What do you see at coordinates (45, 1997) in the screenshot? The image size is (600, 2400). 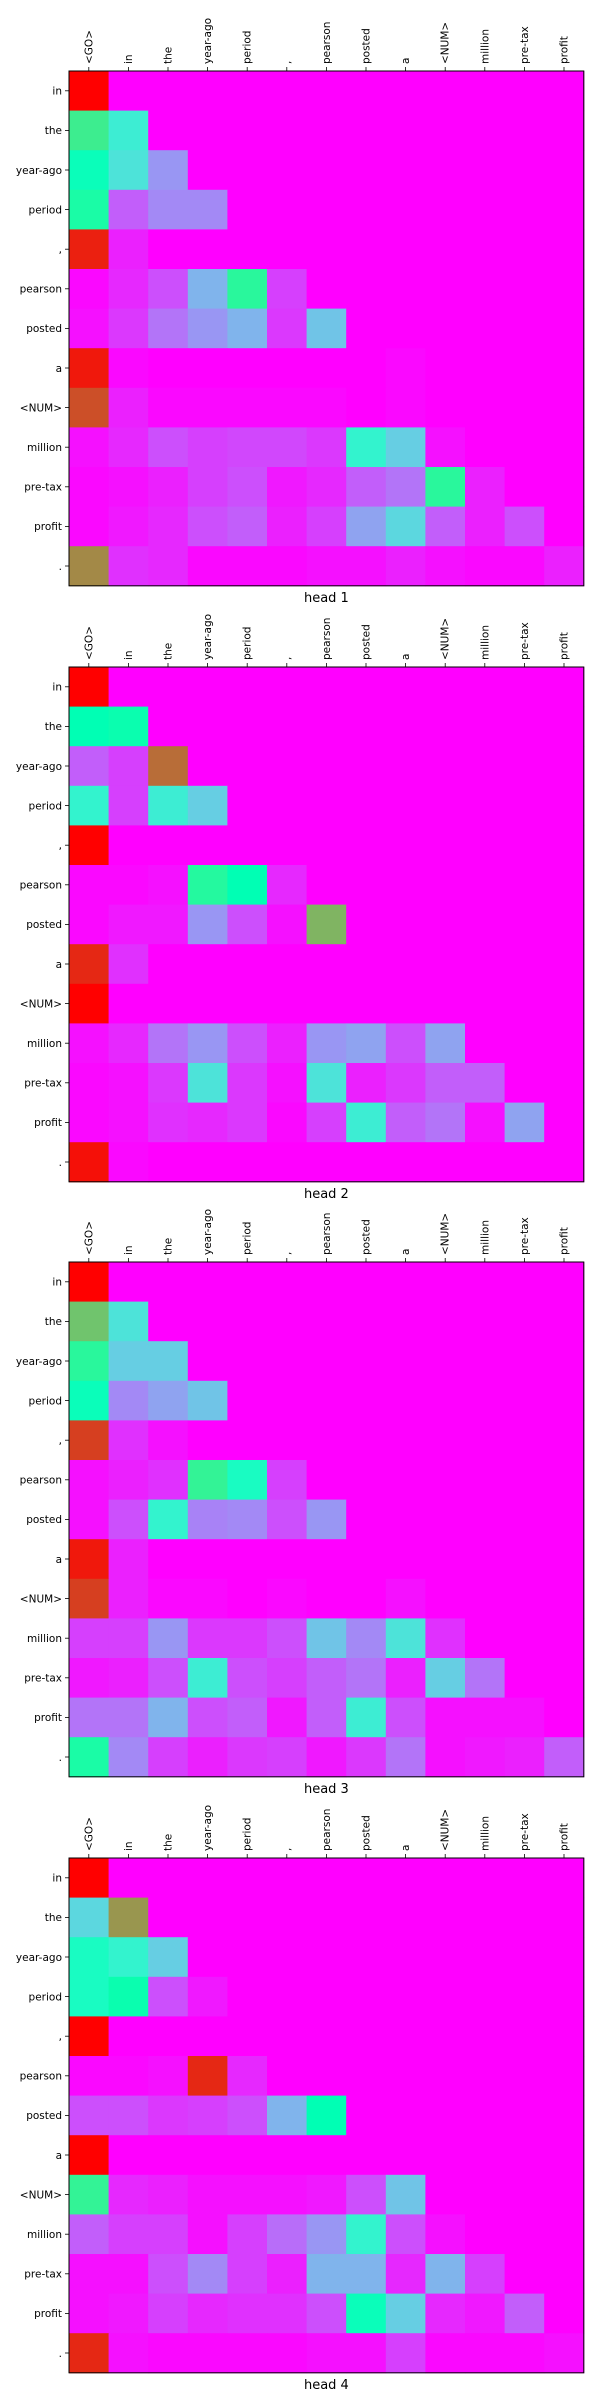 I see `y-tick-label: period` at bounding box center [45, 1997].